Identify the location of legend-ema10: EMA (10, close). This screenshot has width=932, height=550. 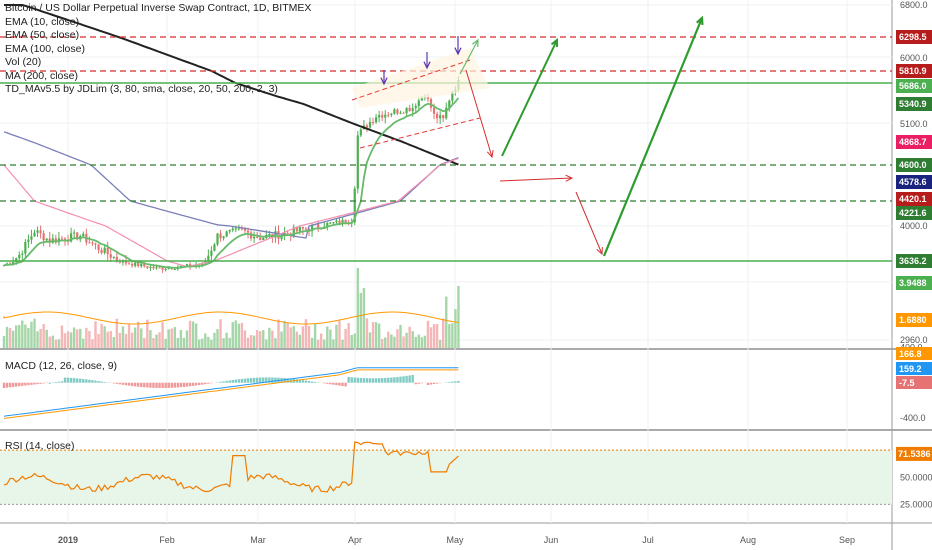
(42, 21).